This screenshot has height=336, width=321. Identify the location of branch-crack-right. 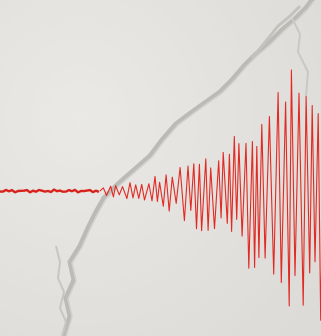
(300, 57).